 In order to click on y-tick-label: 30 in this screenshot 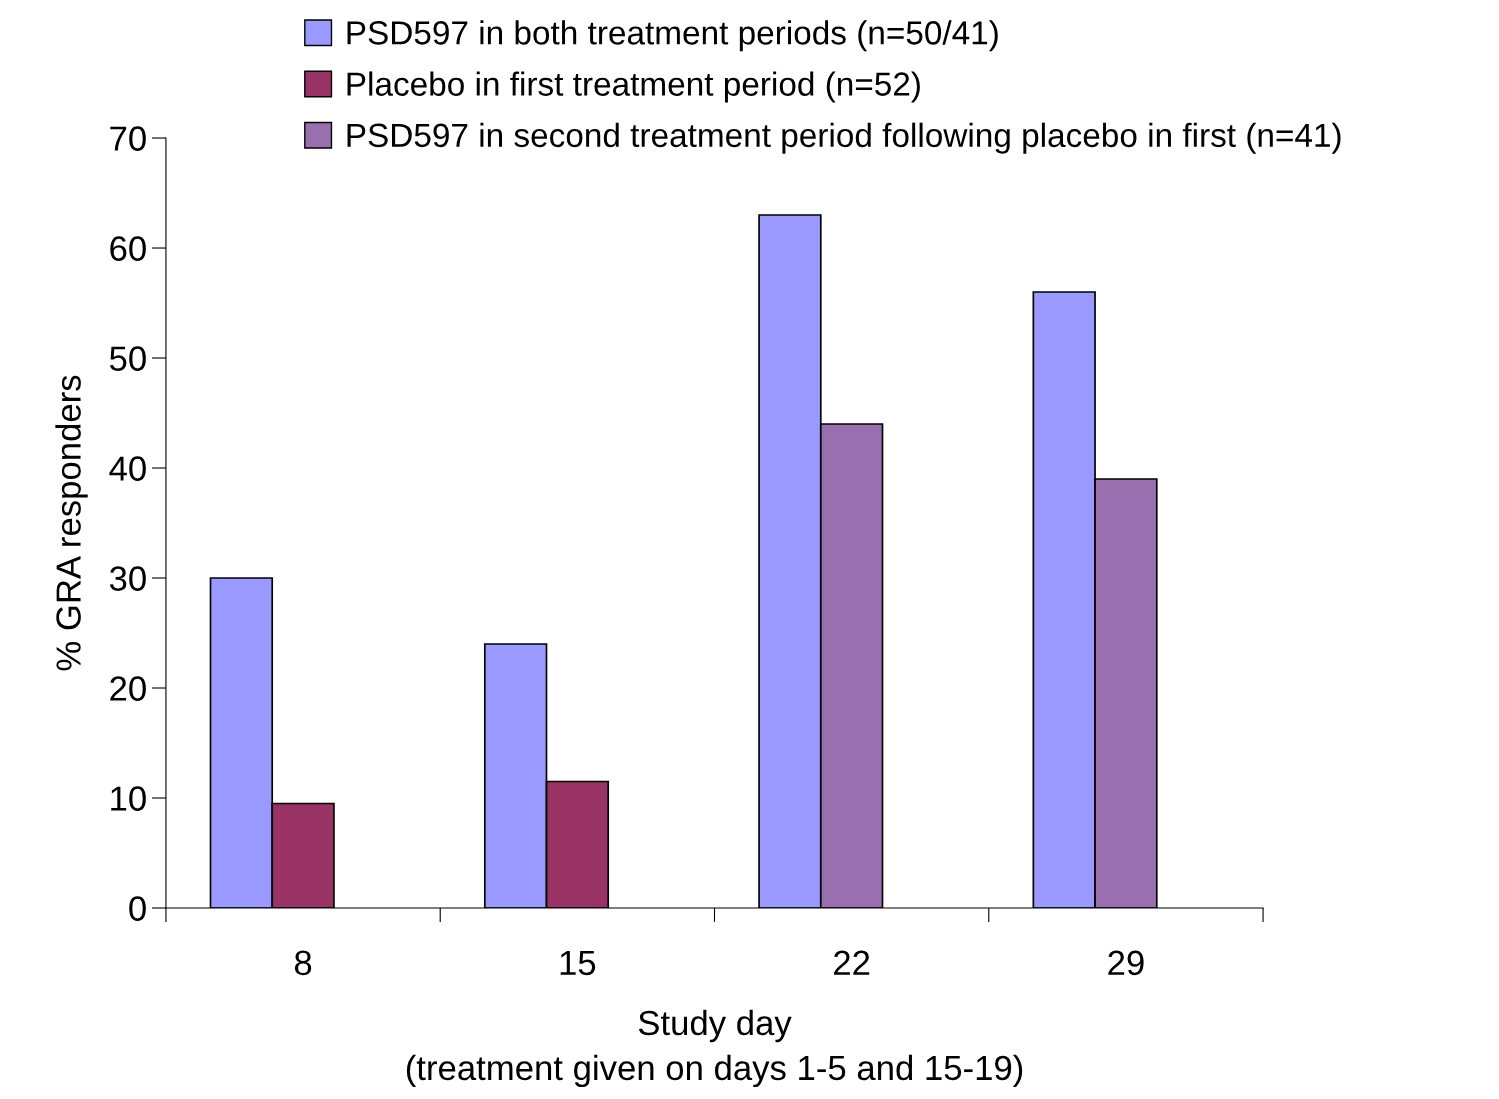, I will do `click(127, 578)`.